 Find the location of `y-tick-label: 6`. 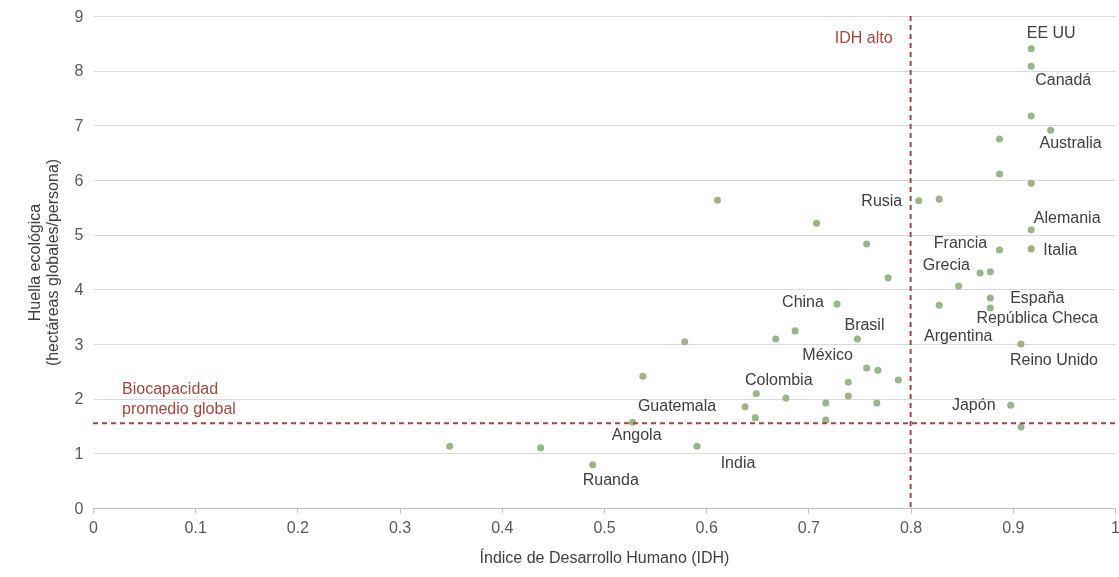

y-tick-label: 6 is located at coordinates (79, 180).